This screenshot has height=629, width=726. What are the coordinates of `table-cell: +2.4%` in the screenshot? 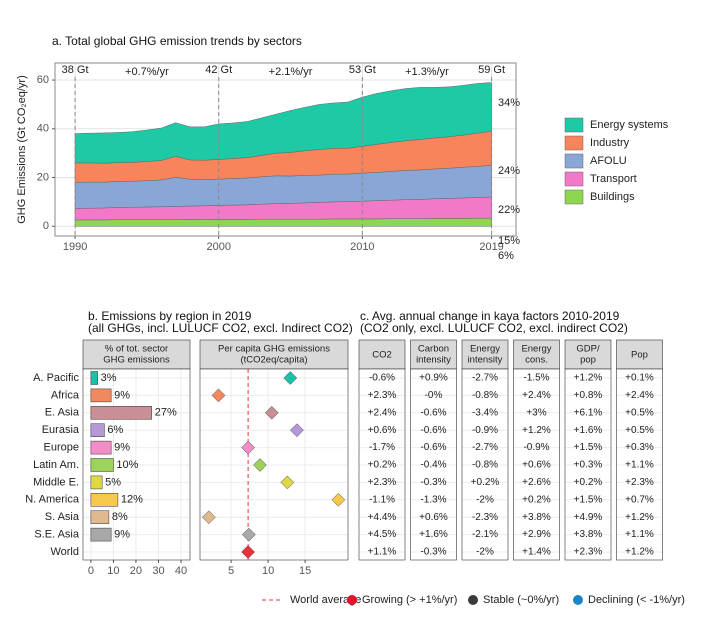 It's located at (639, 395).